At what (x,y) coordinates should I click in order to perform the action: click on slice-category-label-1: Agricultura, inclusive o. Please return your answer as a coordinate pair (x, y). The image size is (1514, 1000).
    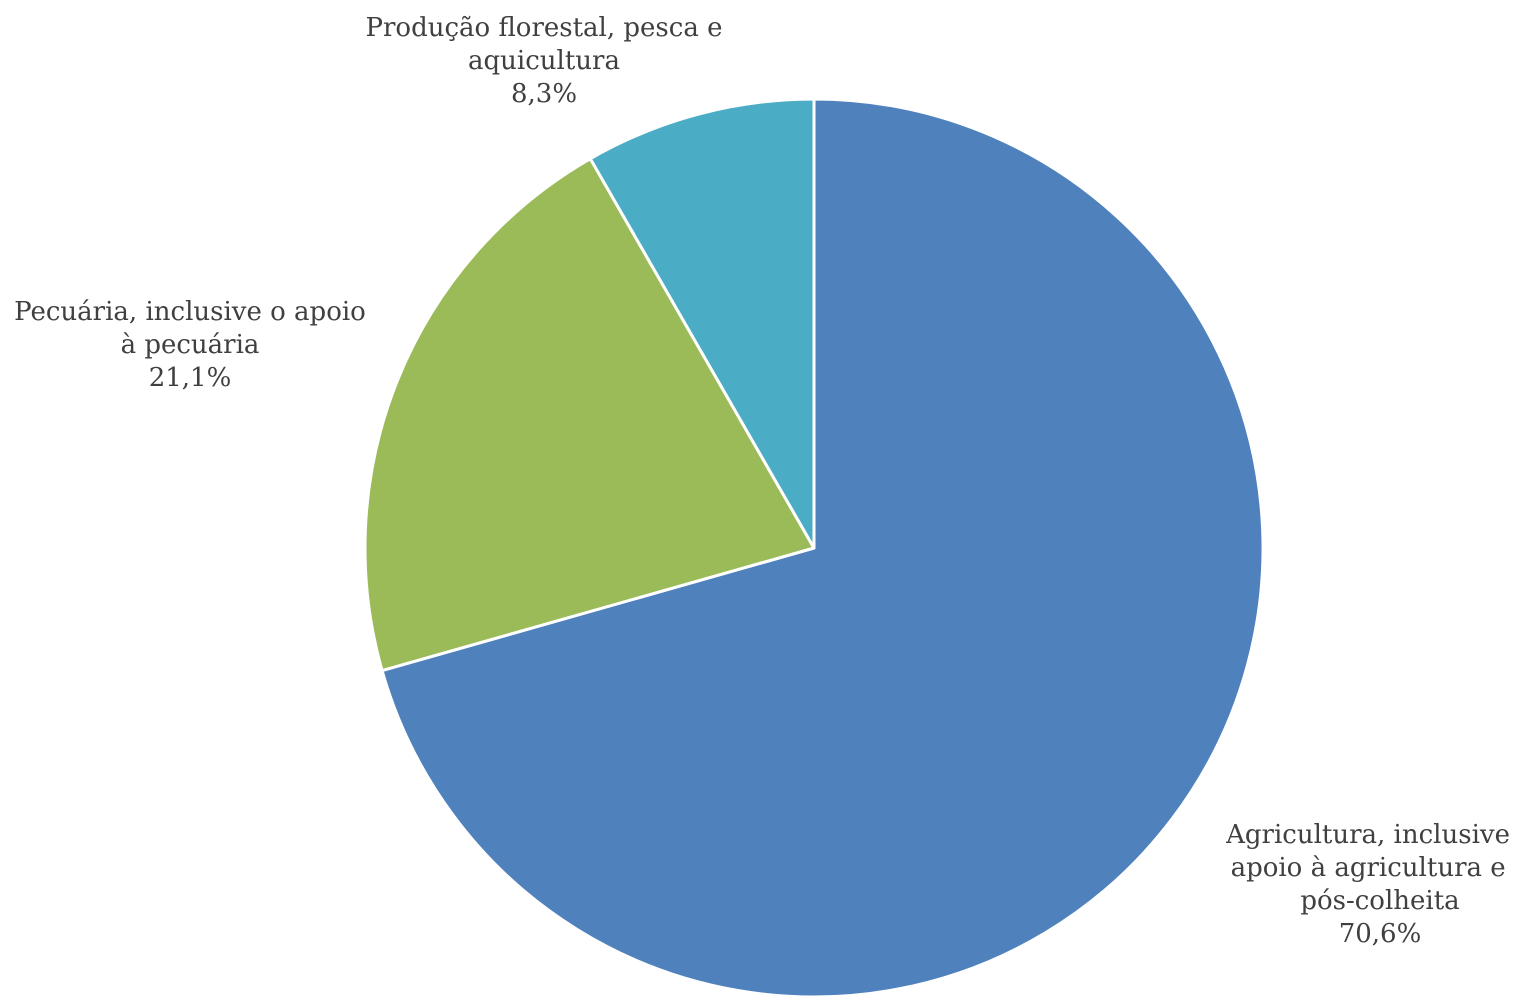
    Looking at the image, I should click on (1369, 835).